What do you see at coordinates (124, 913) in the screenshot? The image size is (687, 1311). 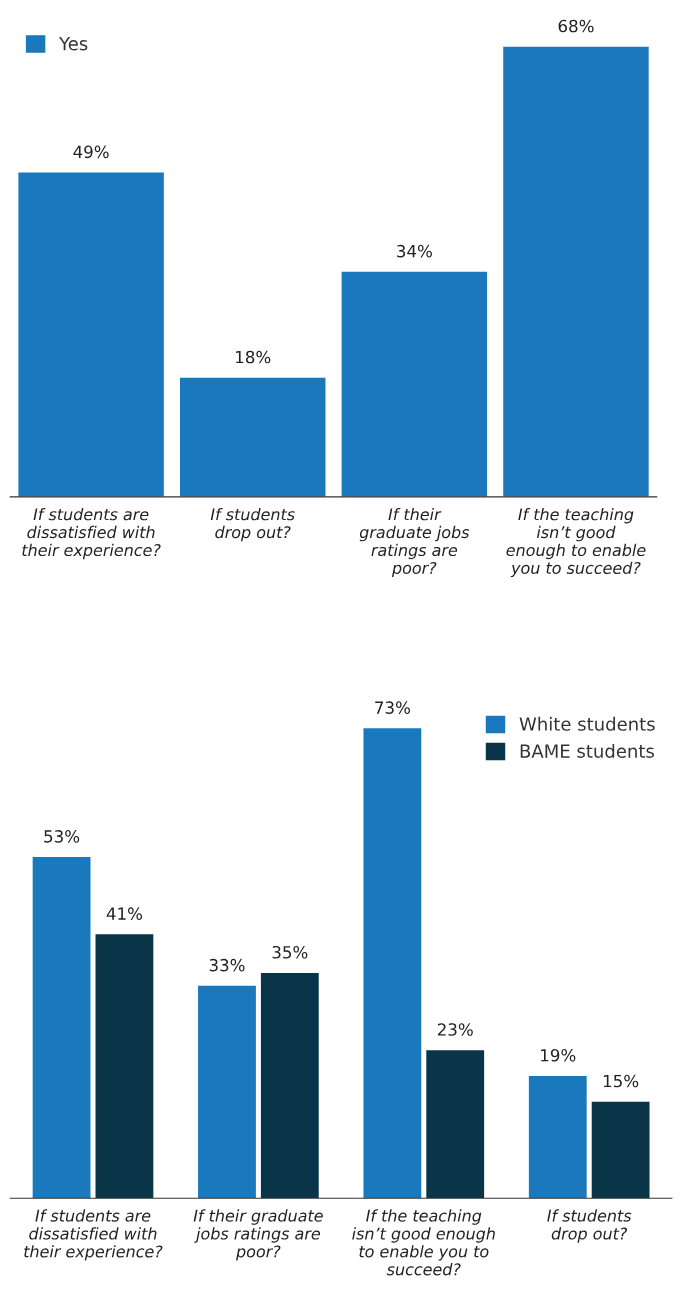 I see `data-label: 41%` at bounding box center [124, 913].